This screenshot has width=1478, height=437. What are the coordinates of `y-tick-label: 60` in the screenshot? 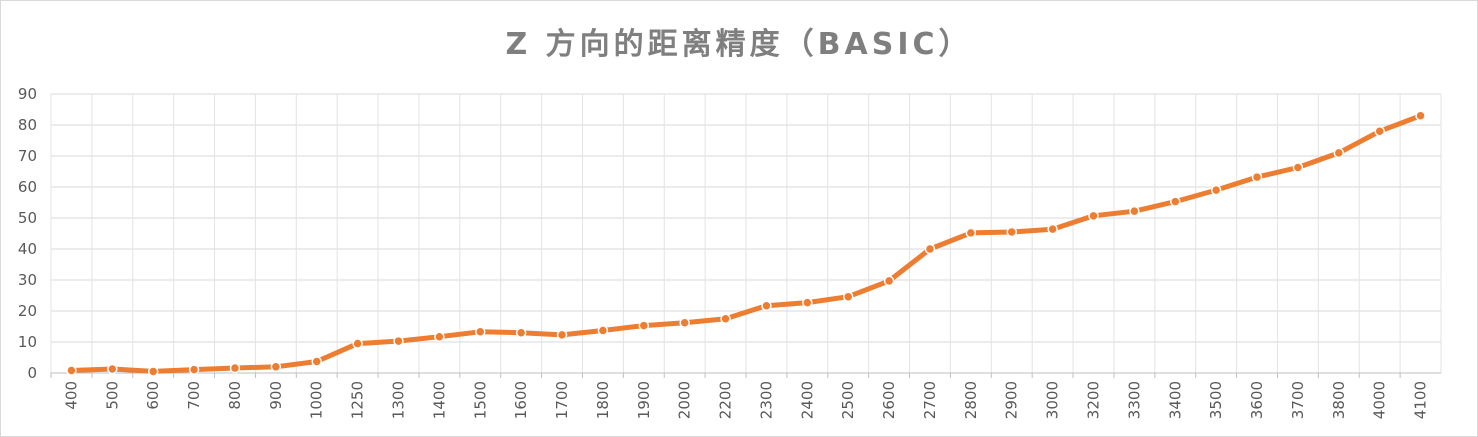 It's located at (27, 187).